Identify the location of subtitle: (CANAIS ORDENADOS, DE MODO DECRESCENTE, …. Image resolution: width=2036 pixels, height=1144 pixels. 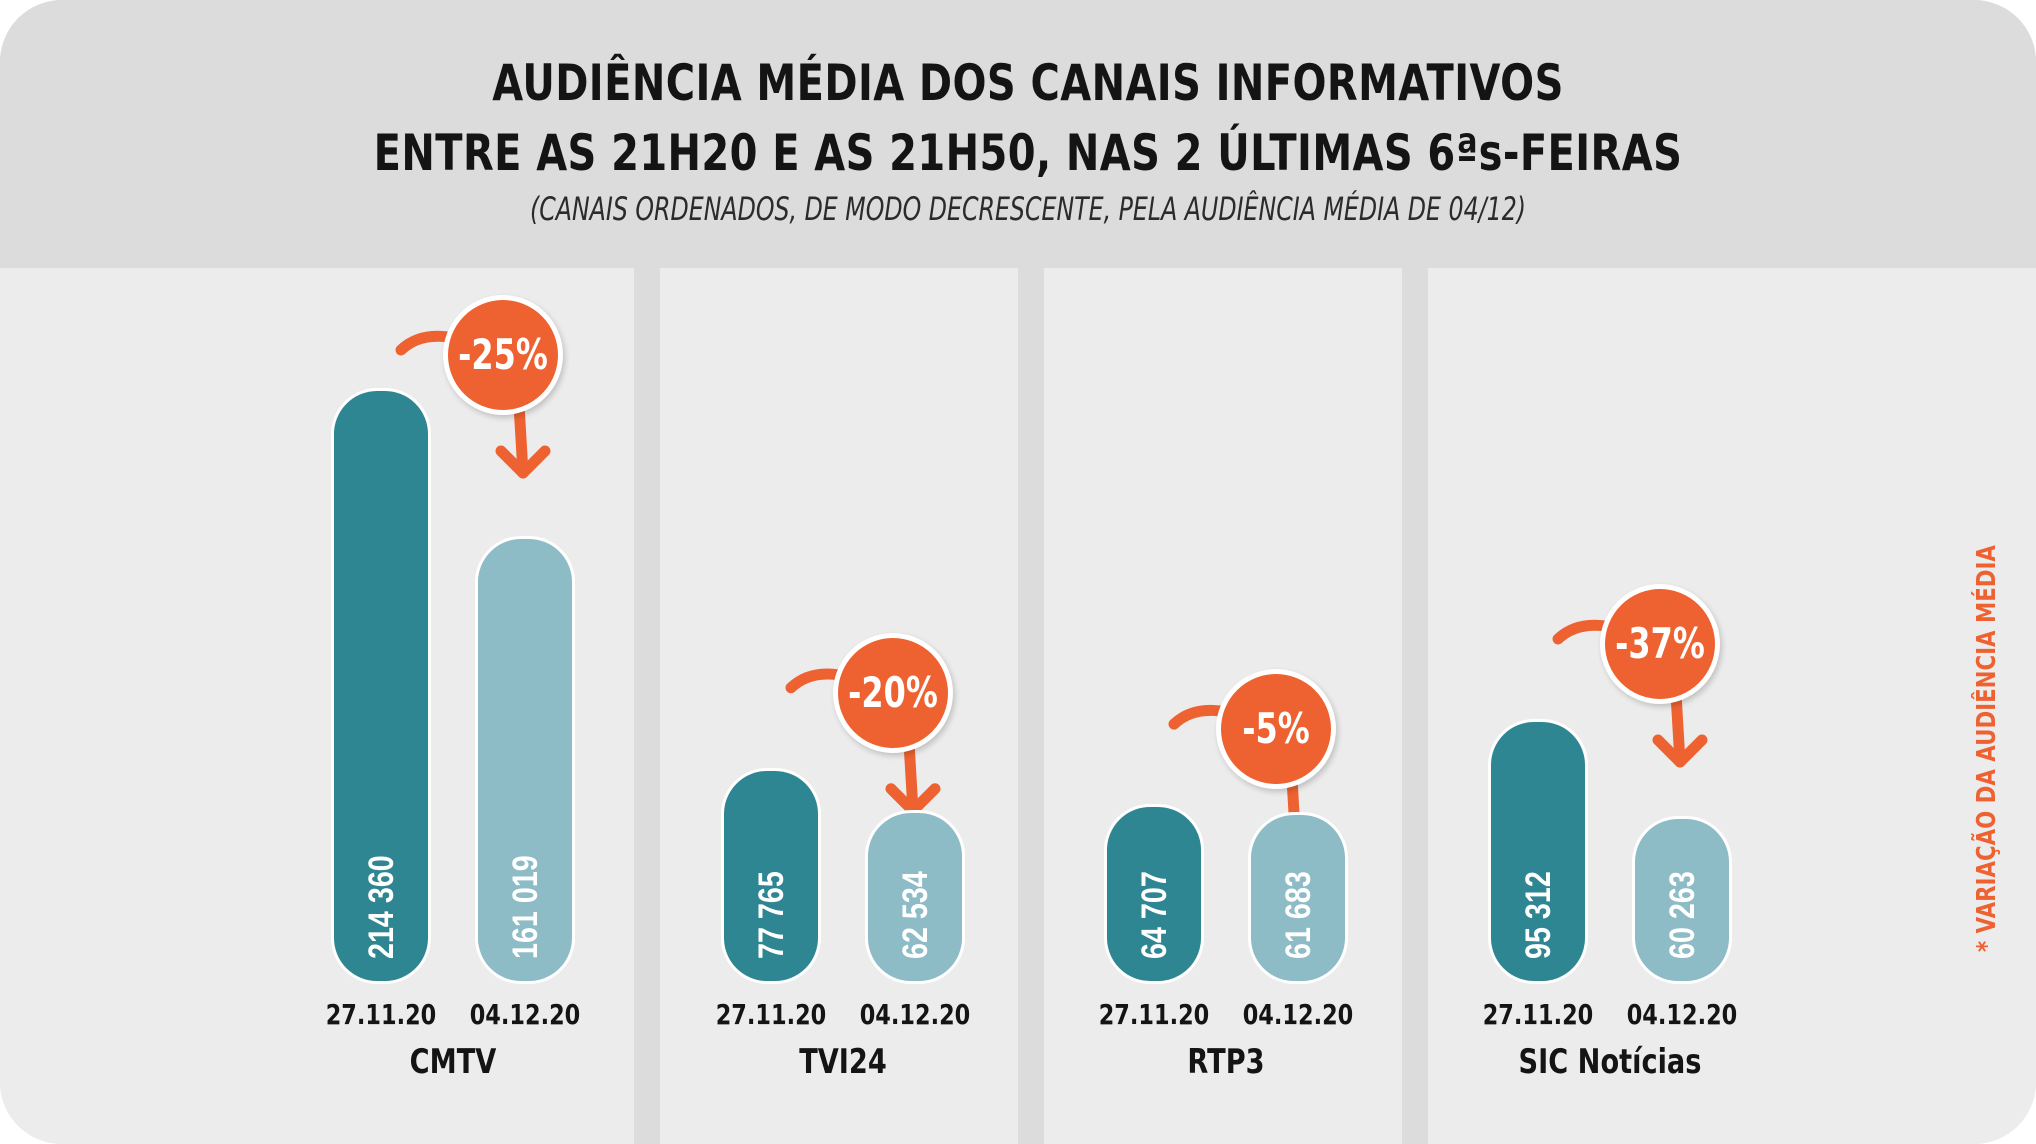
(1028, 209).